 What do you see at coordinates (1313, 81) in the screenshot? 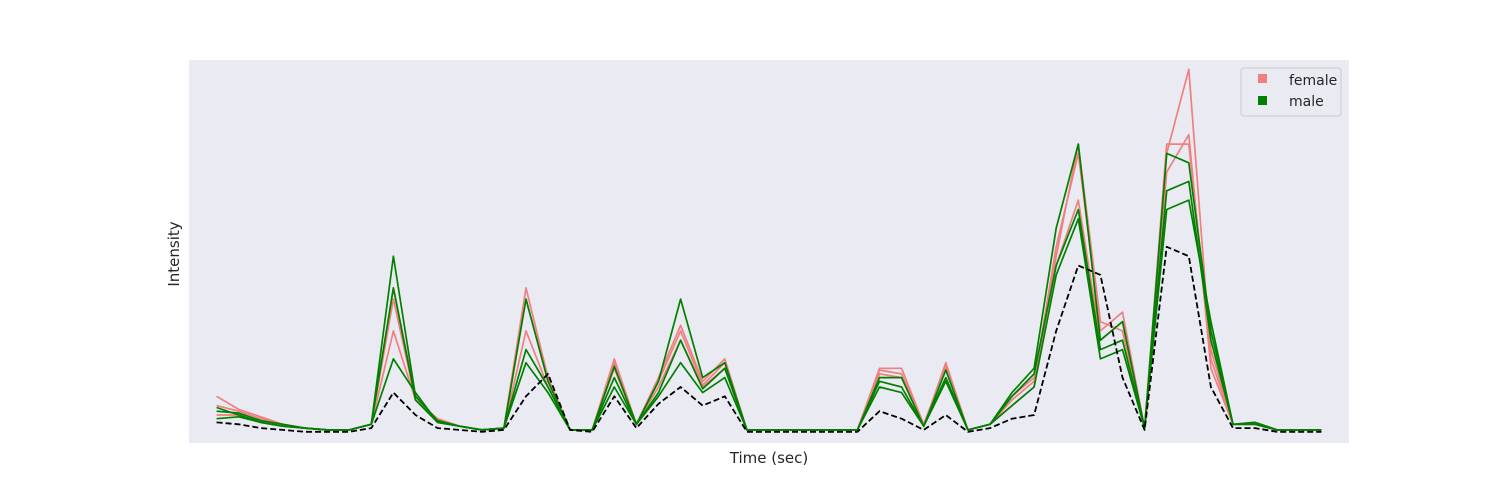
I see `legend-label-female: female` at bounding box center [1313, 81].